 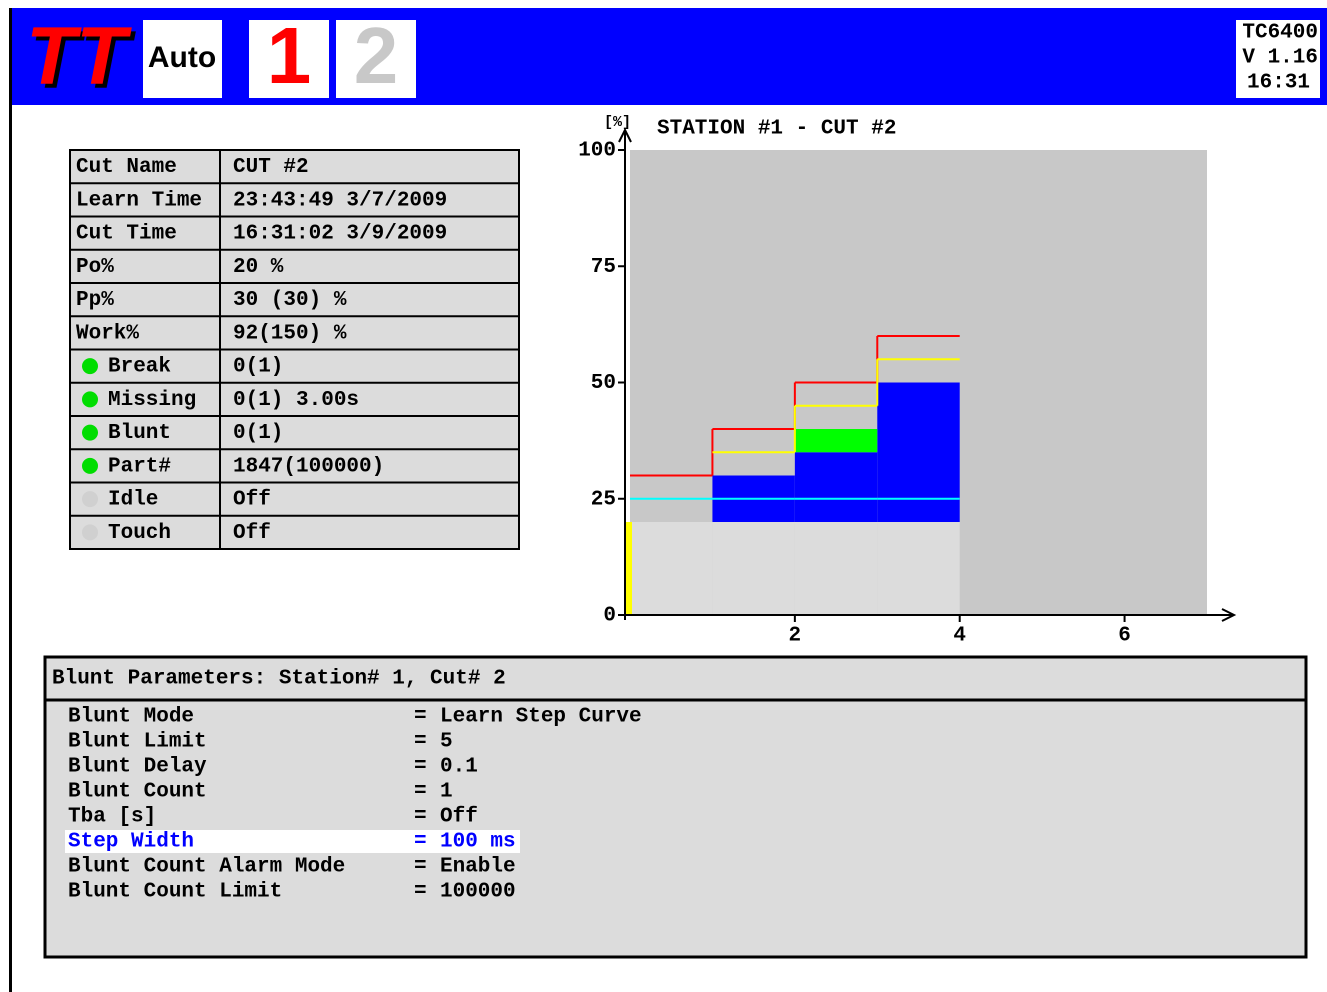 I want to click on mode: Auto, so click(x=182, y=57).